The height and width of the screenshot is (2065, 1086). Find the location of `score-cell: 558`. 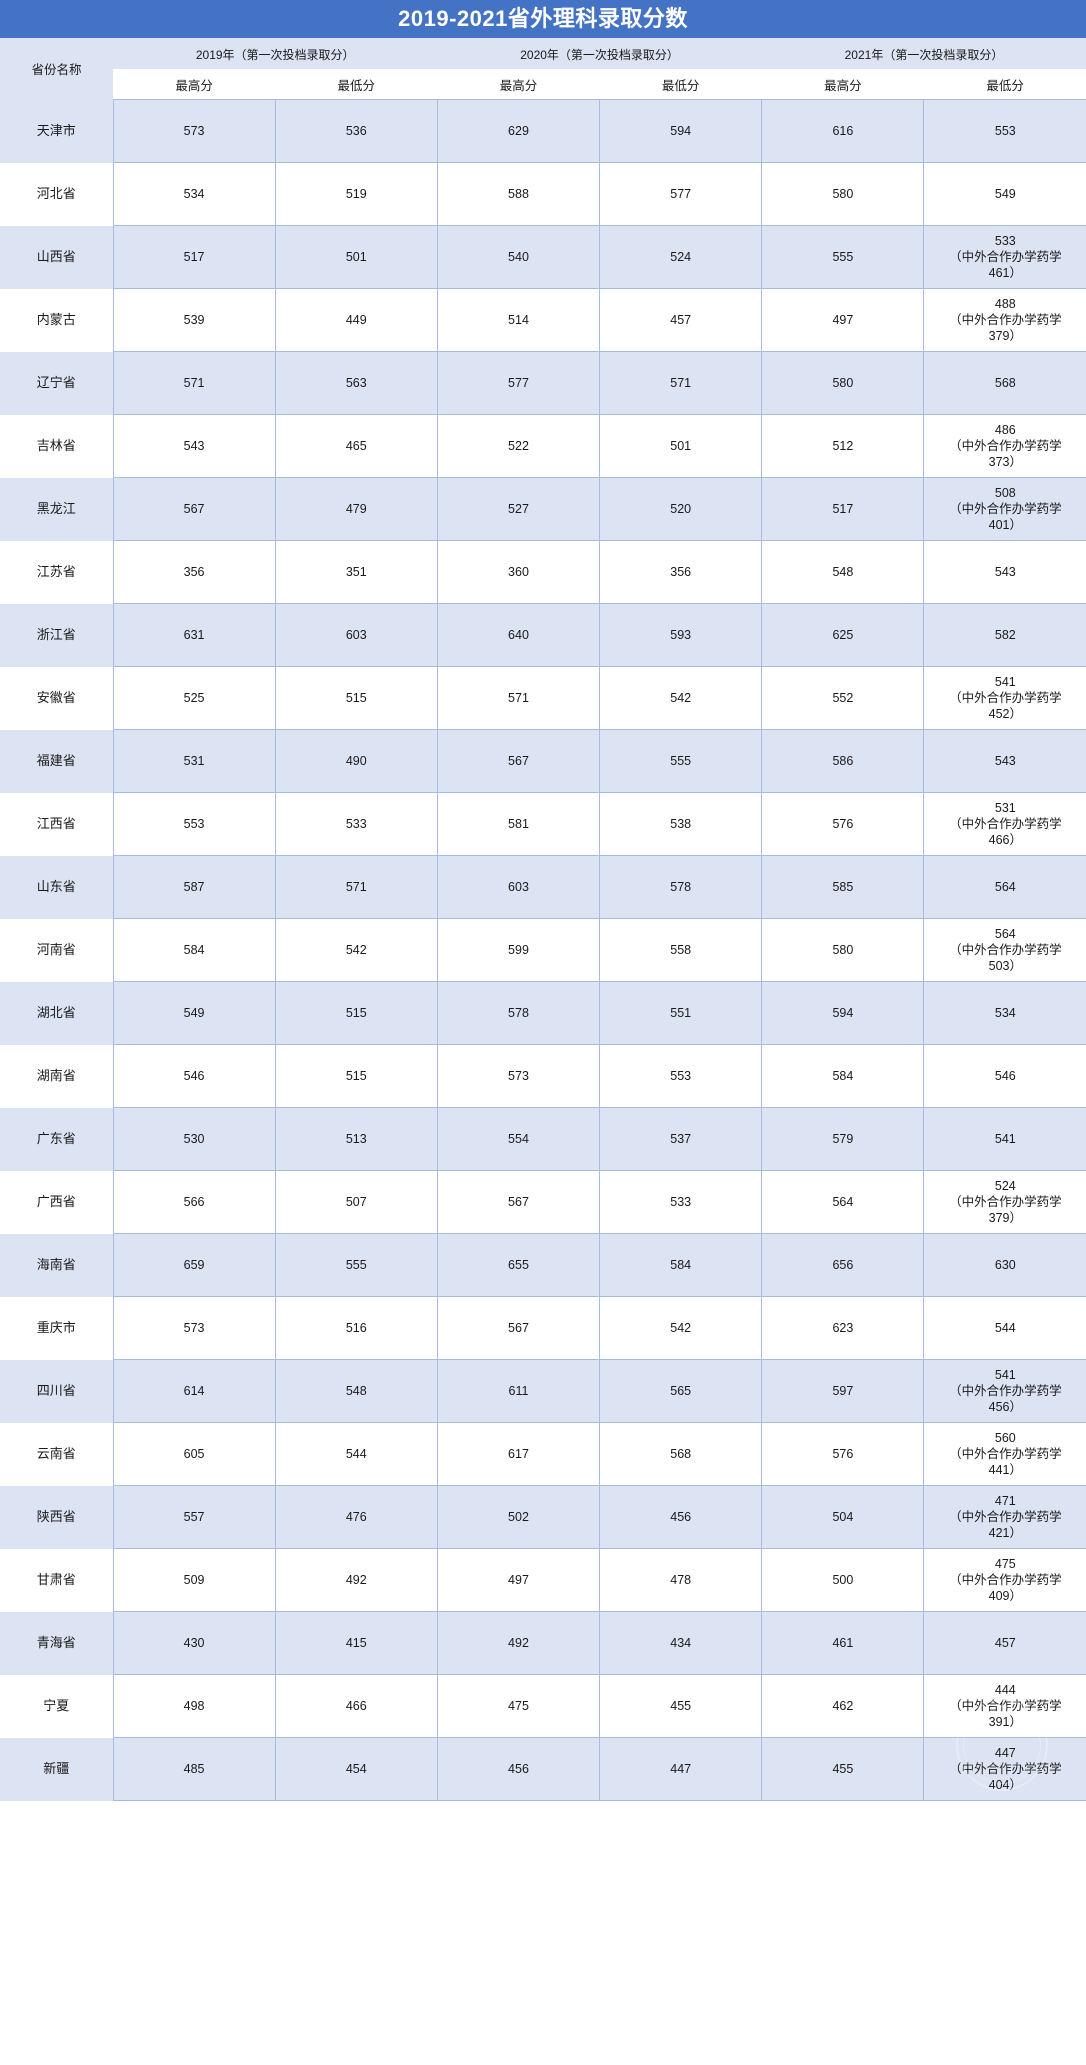

score-cell: 558 is located at coordinates (681, 950).